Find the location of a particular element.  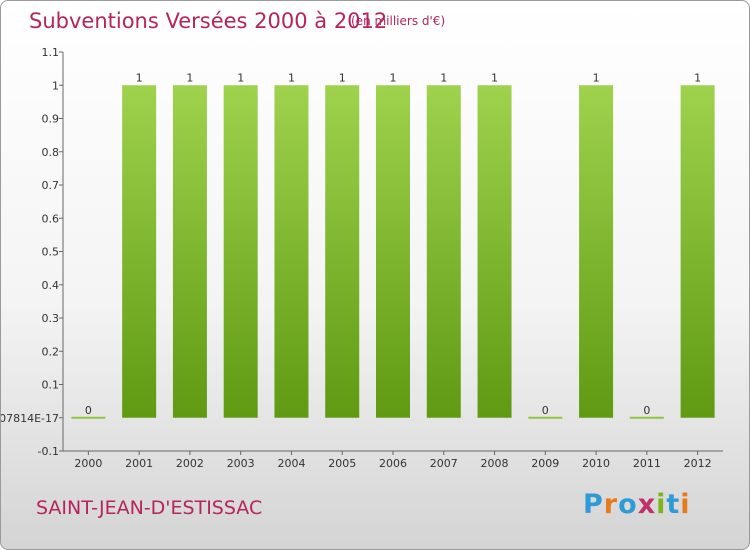

y-tick-label: 1.3877787807814E-17 is located at coordinates (30, 418).